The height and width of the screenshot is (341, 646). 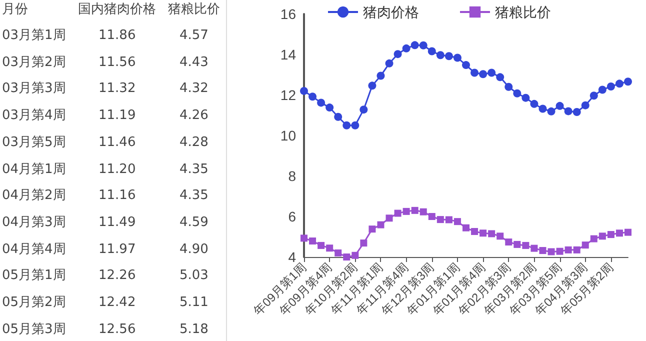 I want to click on data-label: 11.56, so click(x=117, y=62).